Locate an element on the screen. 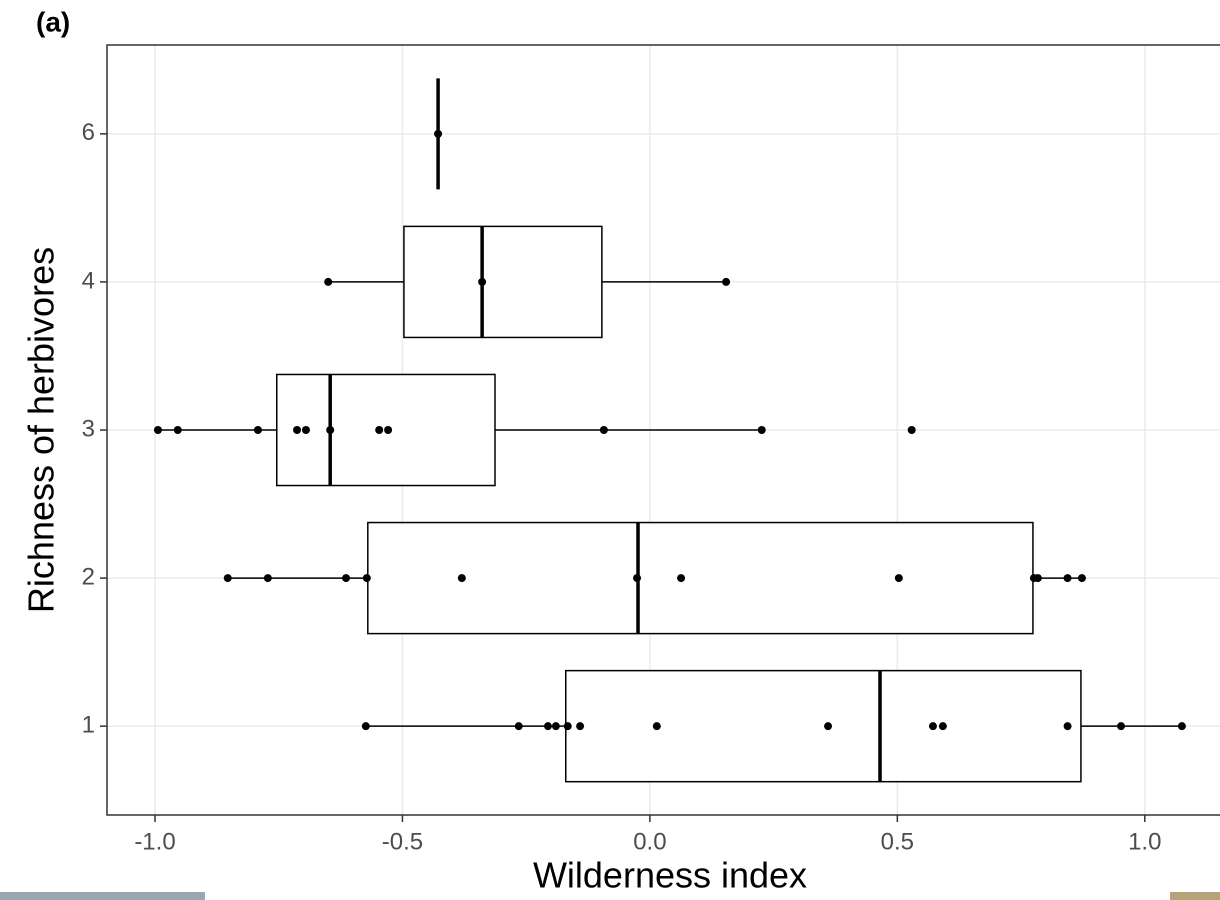  panel-label: (a) is located at coordinates (53, 21).